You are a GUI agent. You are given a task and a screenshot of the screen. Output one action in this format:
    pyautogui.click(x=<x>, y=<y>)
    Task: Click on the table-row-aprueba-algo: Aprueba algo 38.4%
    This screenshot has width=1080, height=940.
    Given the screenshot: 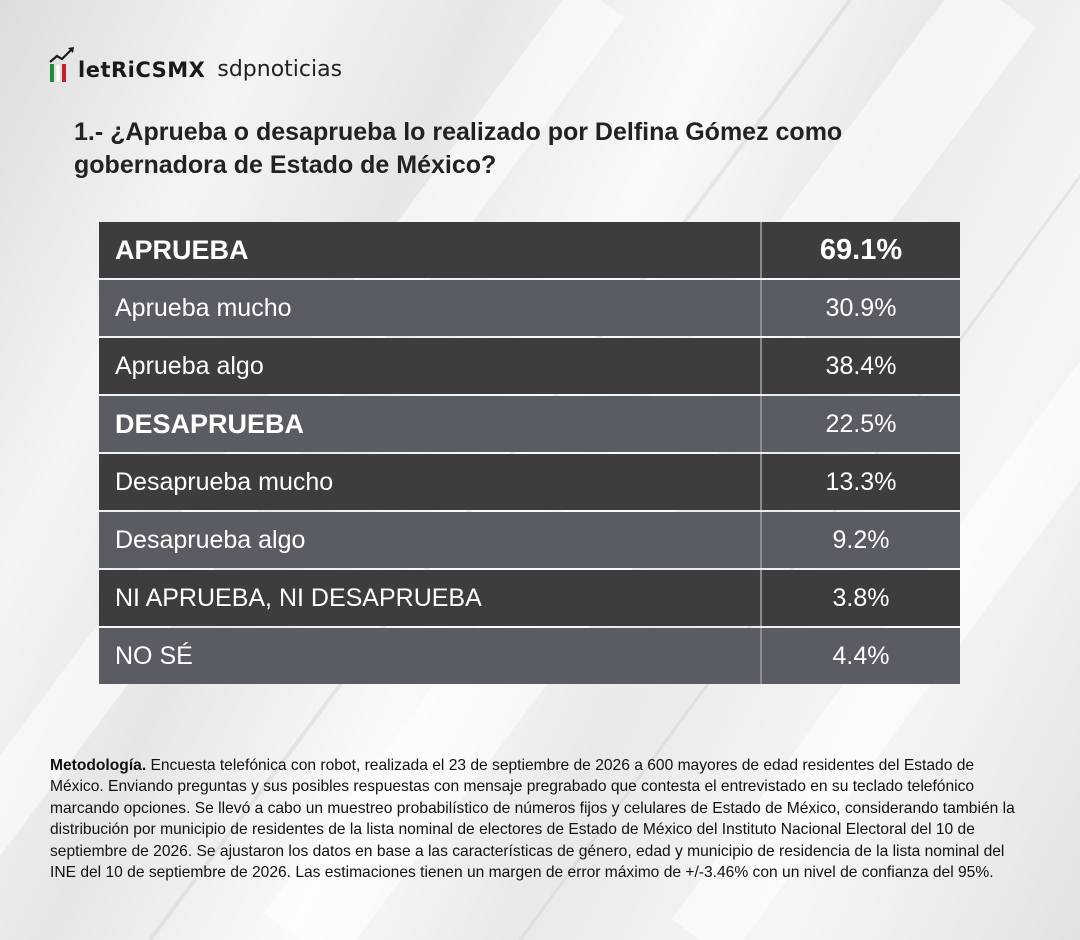 What is the action you would take?
    pyautogui.click(x=529, y=366)
    